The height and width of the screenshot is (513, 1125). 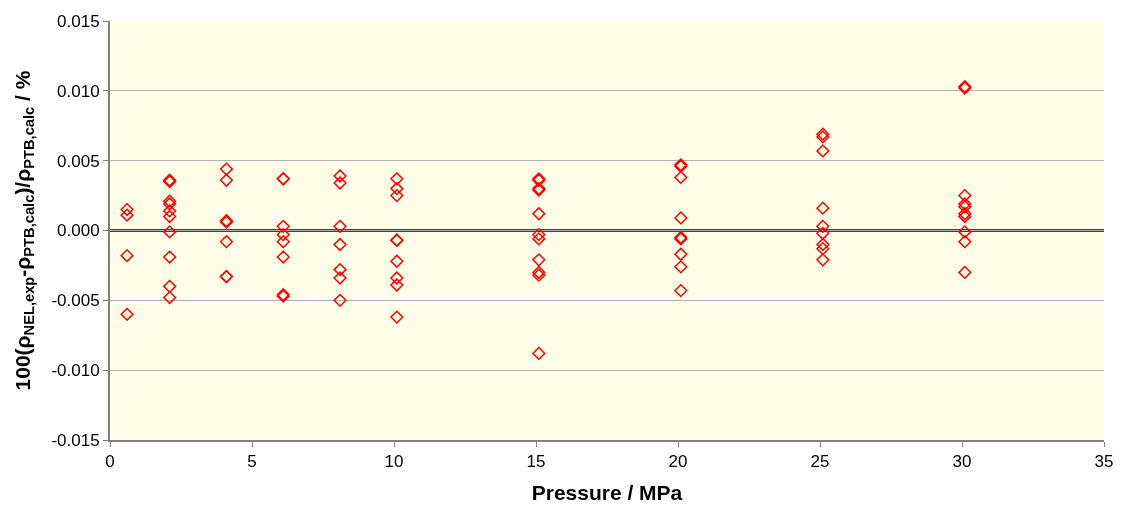 What do you see at coordinates (536, 462) in the screenshot?
I see `x-tick-label: 15` at bounding box center [536, 462].